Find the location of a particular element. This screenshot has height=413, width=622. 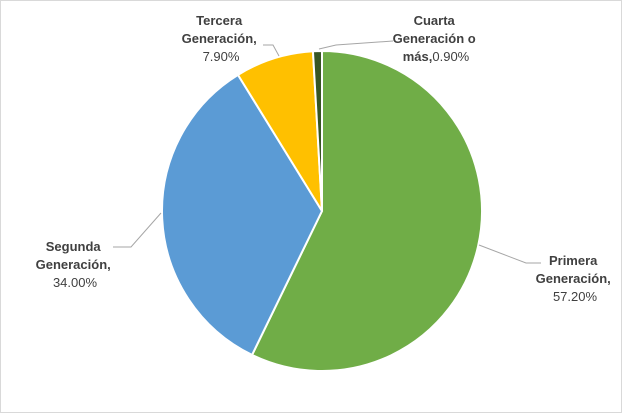

leader-line-primera is located at coordinates (510, 254).